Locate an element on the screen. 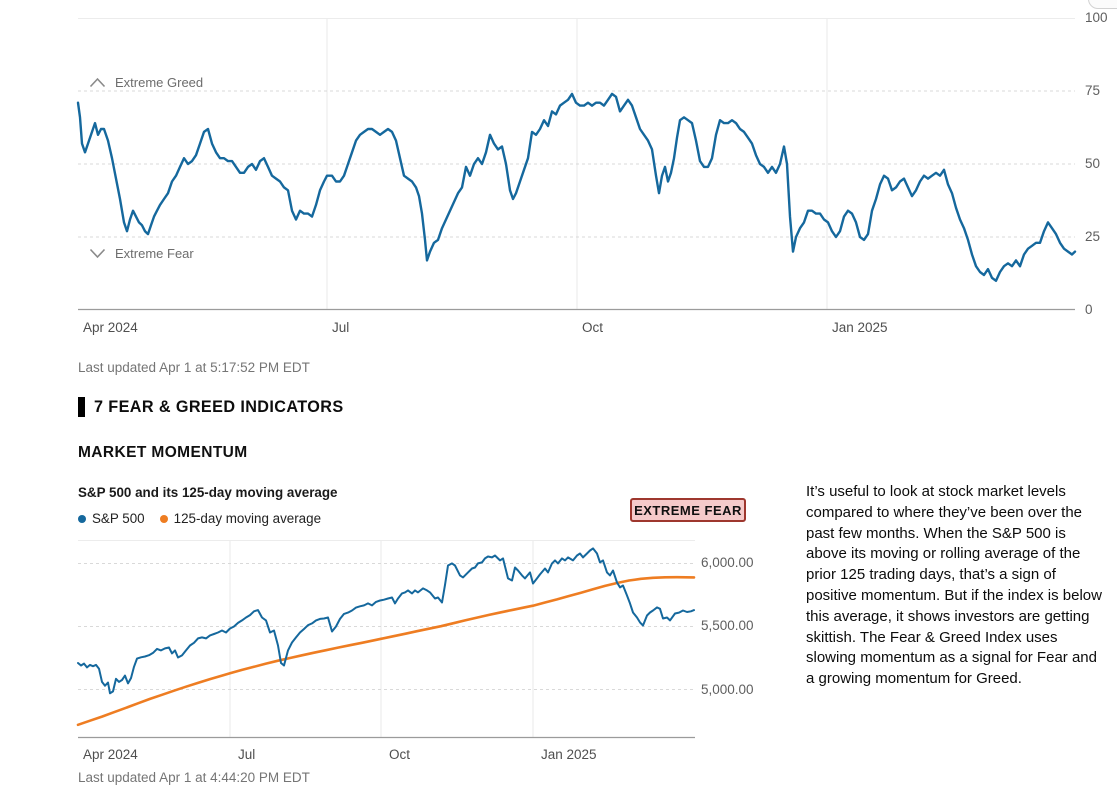 The width and height of the screenshot is (1117, 792). y-axis-tick: 100 is located at coordinates (1096, 17).